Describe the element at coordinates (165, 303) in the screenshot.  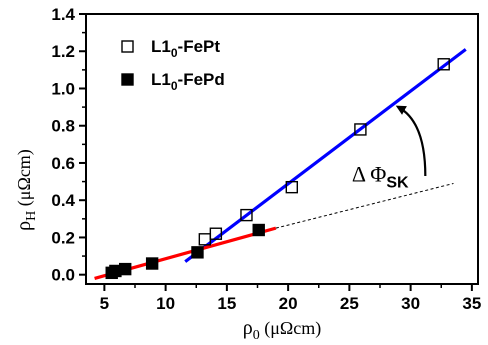
I see `x-tick-label: 10` at that location.